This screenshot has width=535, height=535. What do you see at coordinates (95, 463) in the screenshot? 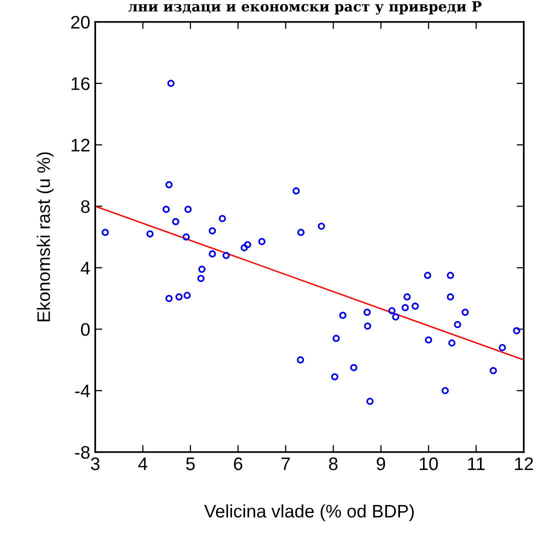
I see `x-tick-label: 3` at bounding box center [95, 463].